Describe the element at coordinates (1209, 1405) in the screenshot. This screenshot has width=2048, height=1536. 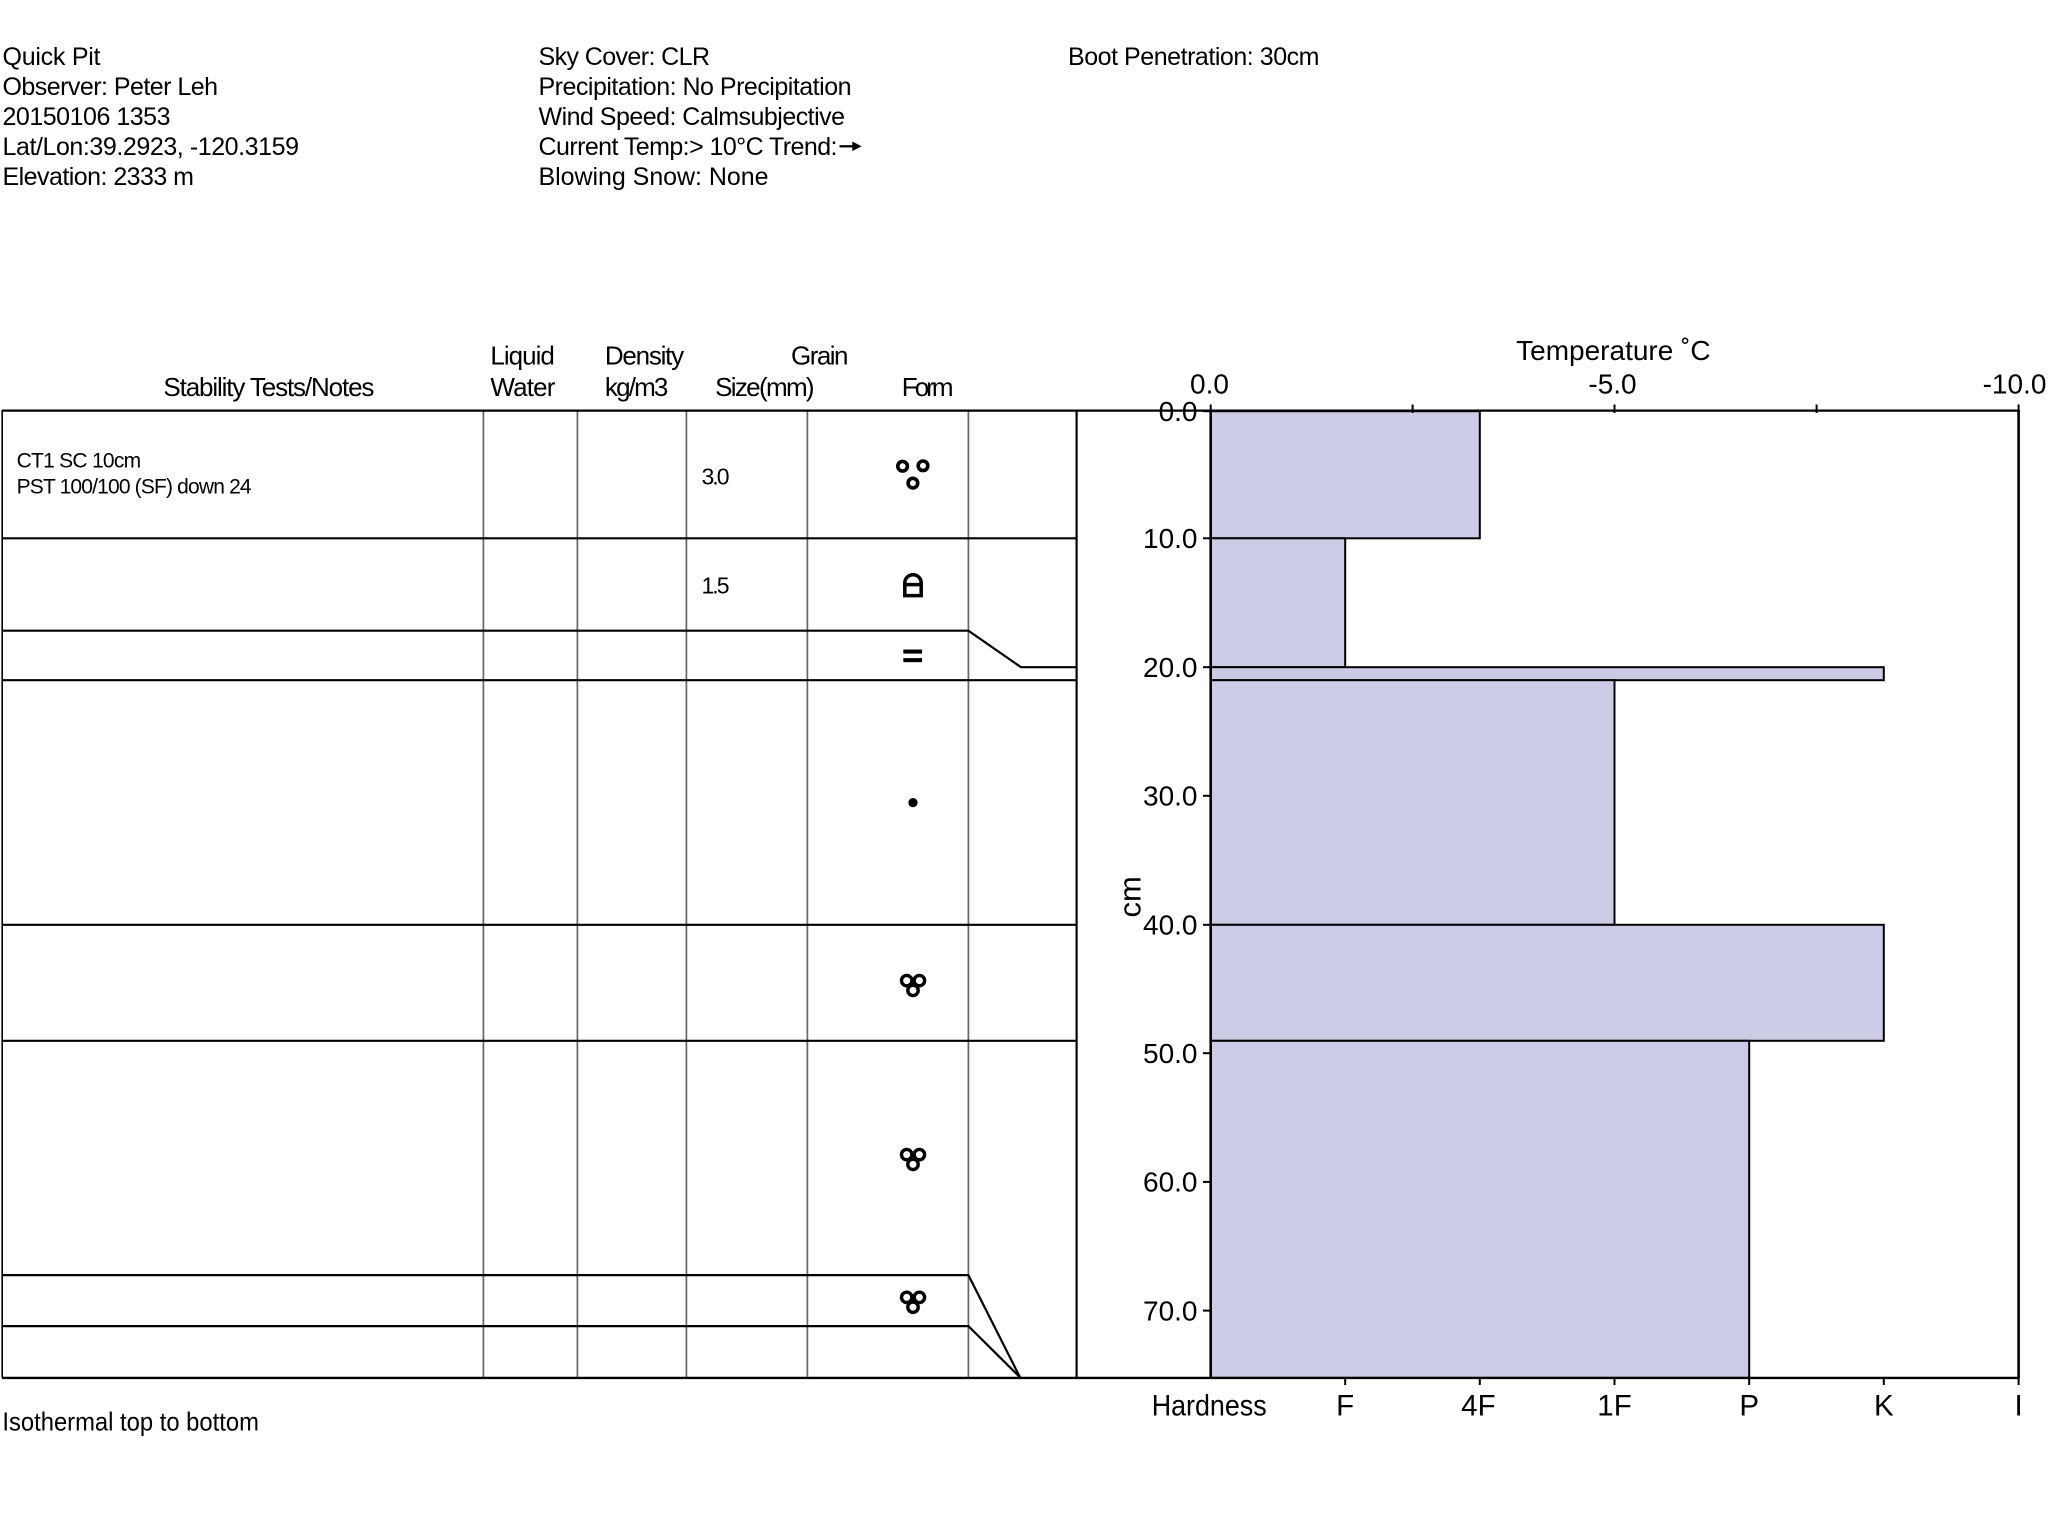
I see `svg-text: Hardness` at that location.